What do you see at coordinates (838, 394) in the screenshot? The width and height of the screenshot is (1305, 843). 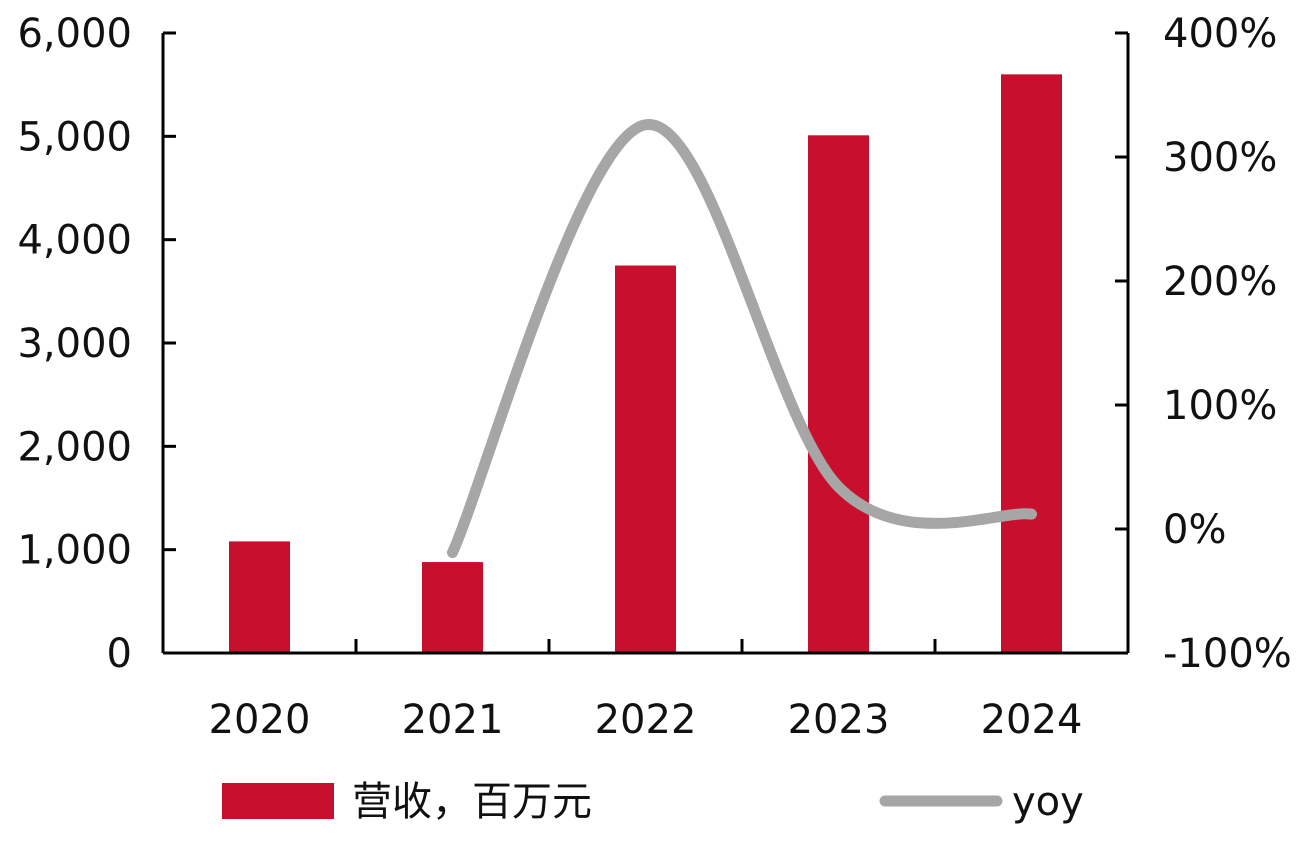 I see `bar-2023` at bounding box center [838, 394].